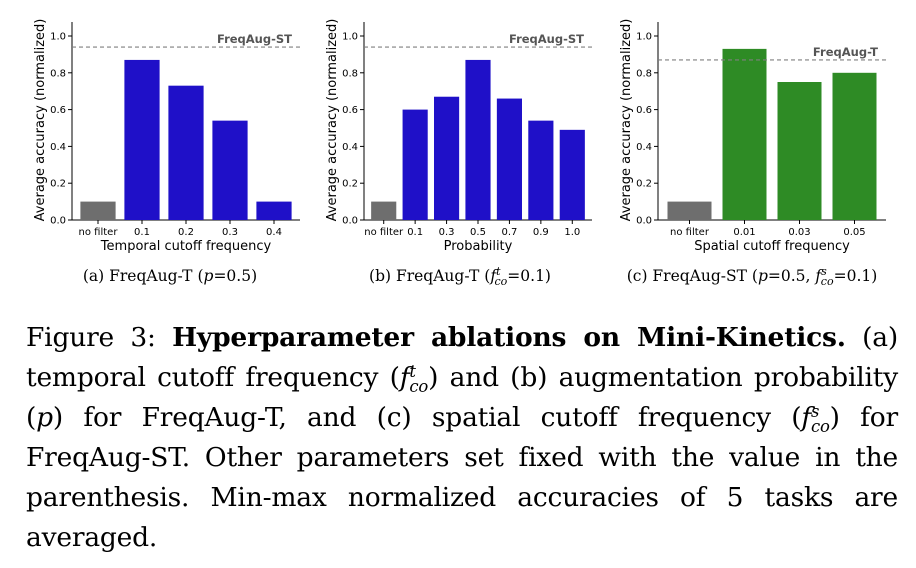  I want to click on caption-label: Figure 3:, so click(99, 337).